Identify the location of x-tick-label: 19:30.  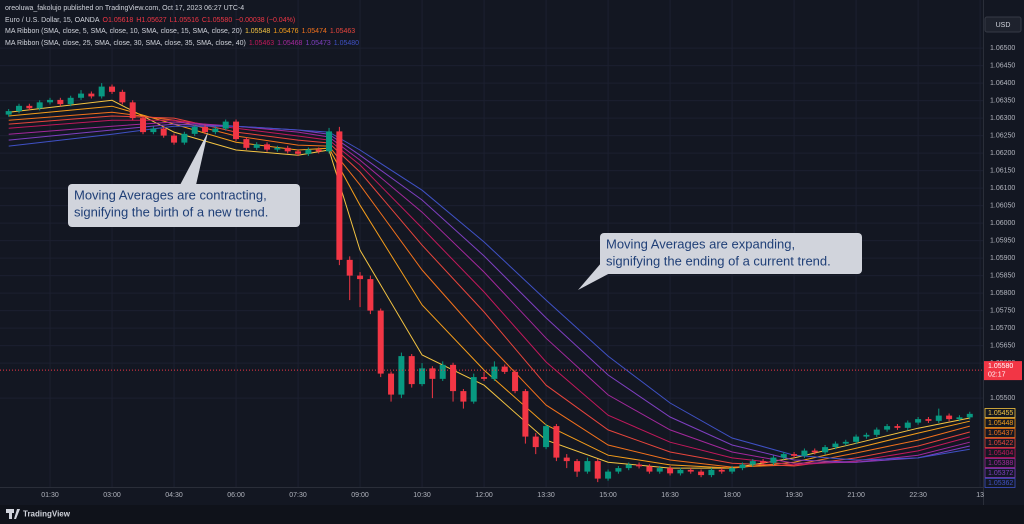
(794, 495).